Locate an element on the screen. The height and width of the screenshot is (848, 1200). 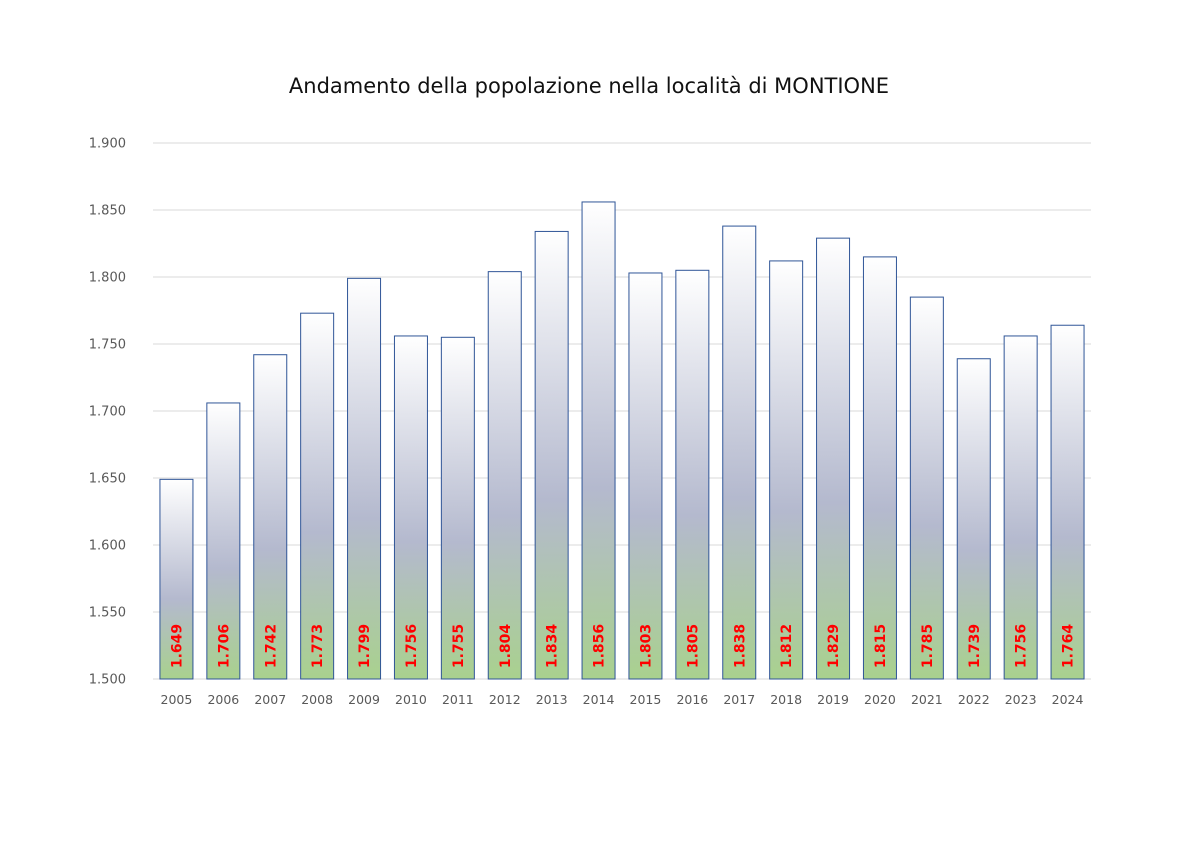
data-label: 1.815 is located at coordinates (881, 646).